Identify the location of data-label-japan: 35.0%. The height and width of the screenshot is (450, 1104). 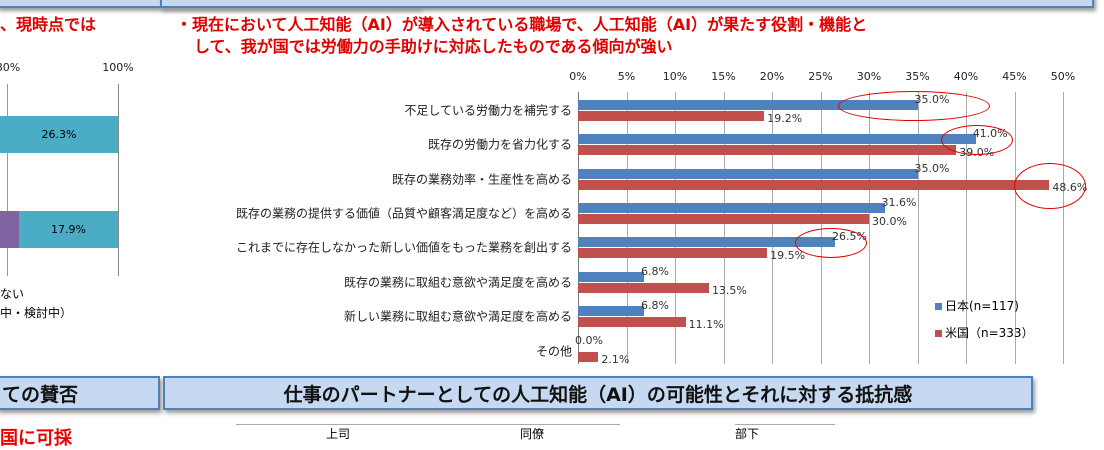
(932, 168).